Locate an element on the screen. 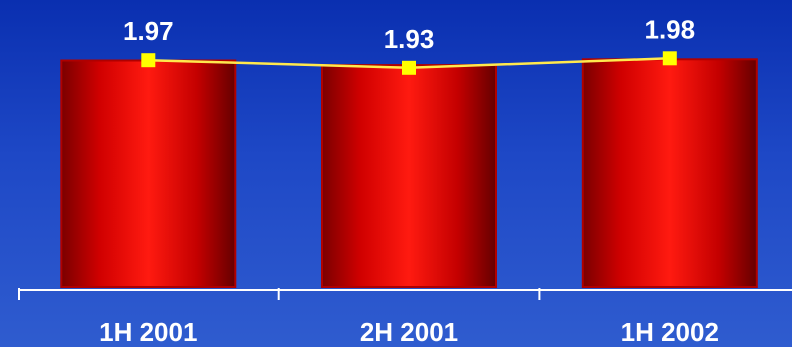 The image size is (792, 347). category-label-3: 1H 2002 is located at coordinates (670, 332).